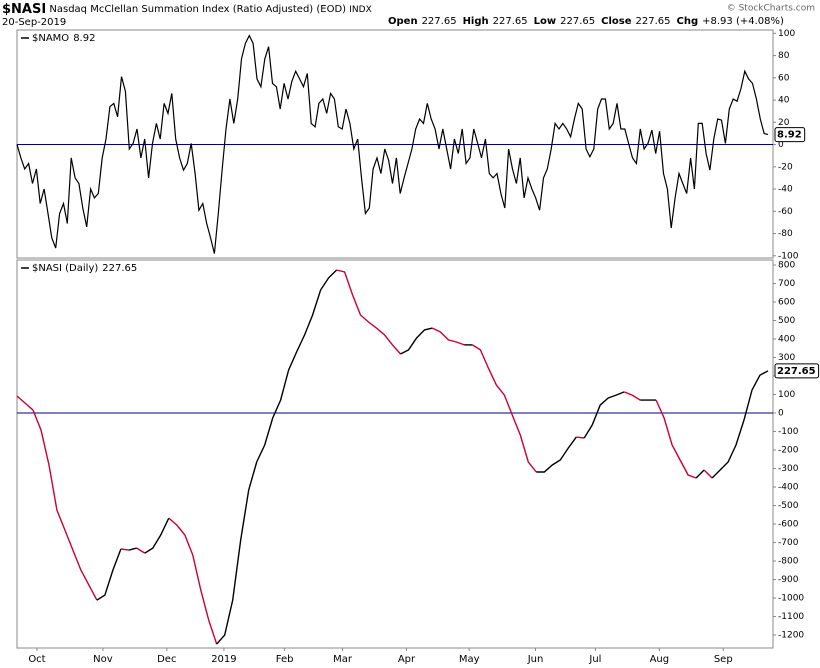 The image size is (820, 668). Describe the element at coordinates (285, 659) in the screenshot. I see `x-tick-label: Feb` at that location.